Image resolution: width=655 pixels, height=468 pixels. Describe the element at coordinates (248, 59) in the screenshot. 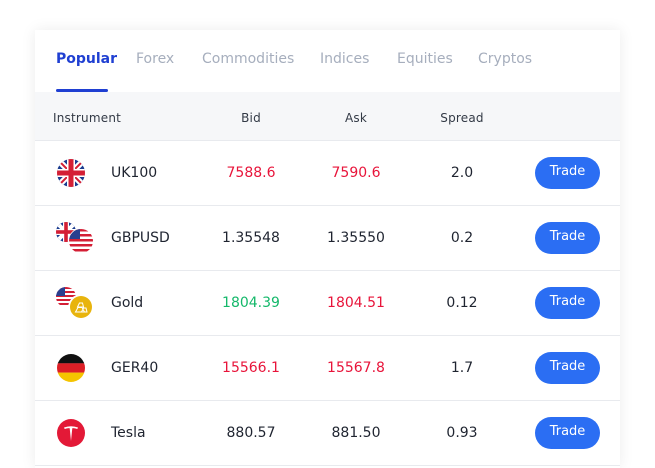

I see `tab-commodities: Commodities` at that location.